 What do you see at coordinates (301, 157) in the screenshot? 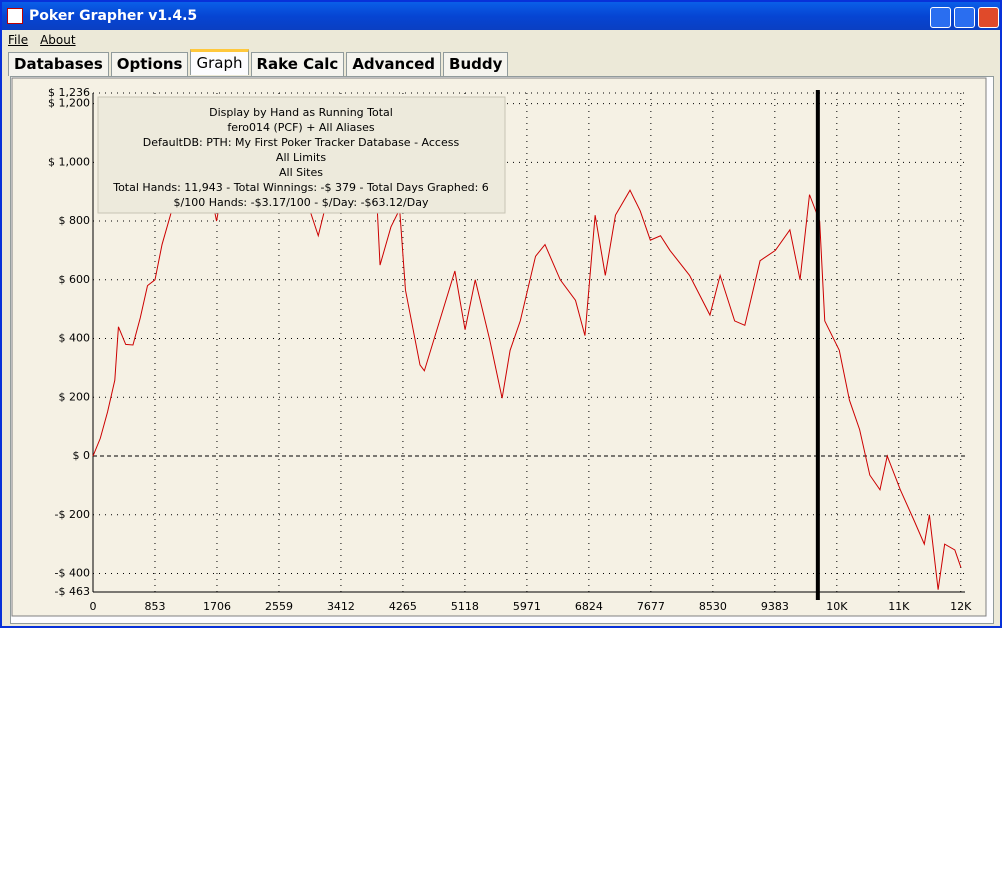
I see `info-line: All Limits` at bounding box center [301, 157].